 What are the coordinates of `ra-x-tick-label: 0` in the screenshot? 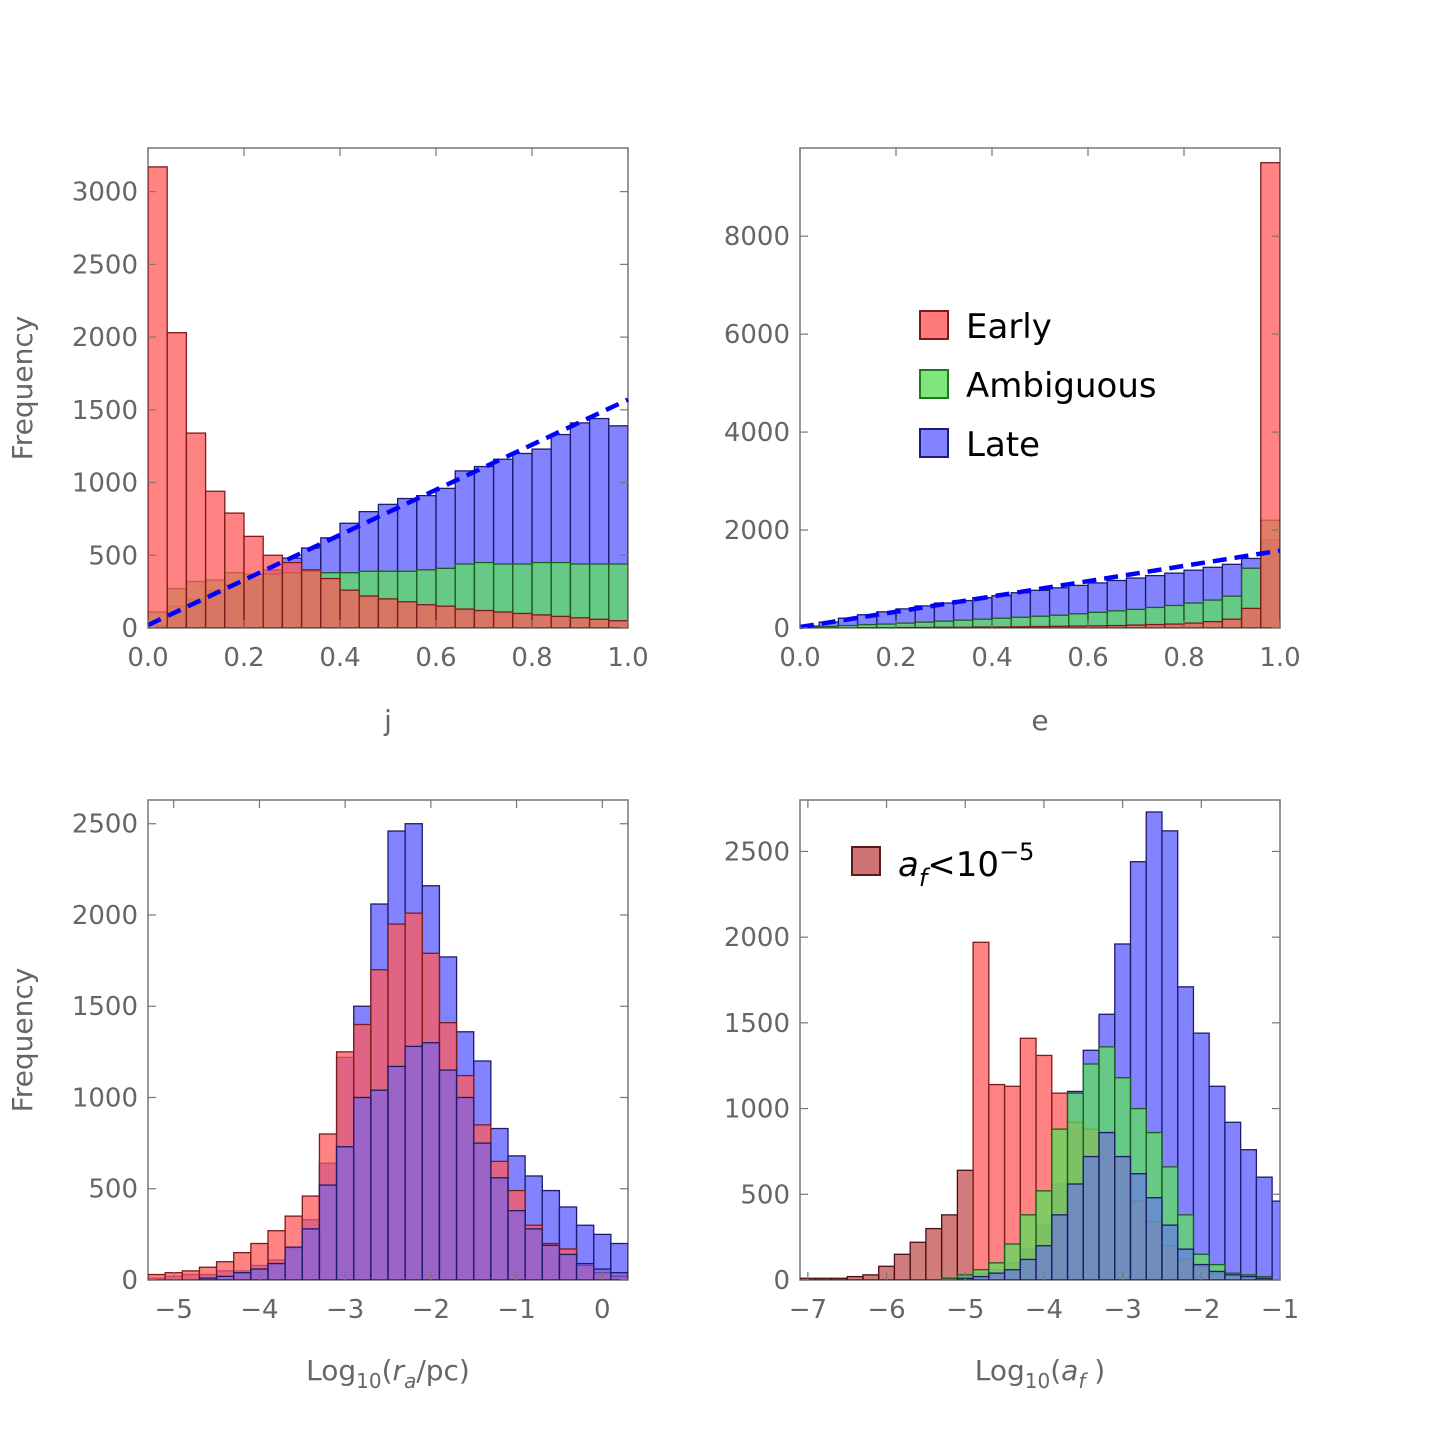 It's located at (602, 1310).